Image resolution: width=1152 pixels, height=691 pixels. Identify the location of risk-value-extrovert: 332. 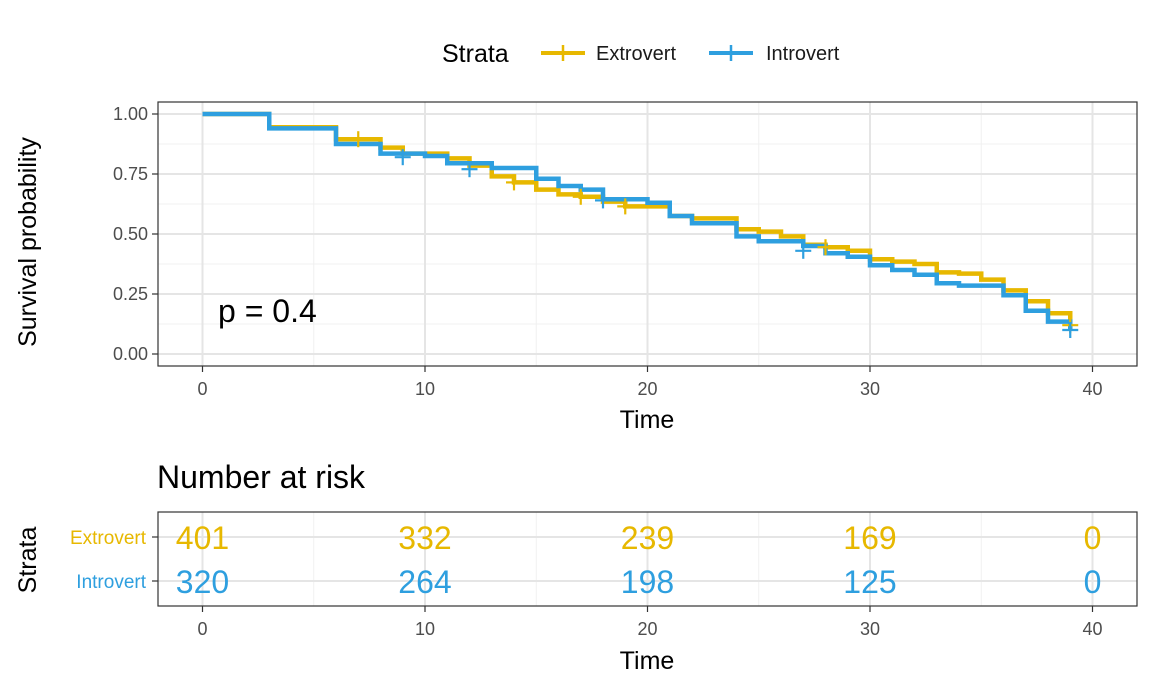
(424, 538).